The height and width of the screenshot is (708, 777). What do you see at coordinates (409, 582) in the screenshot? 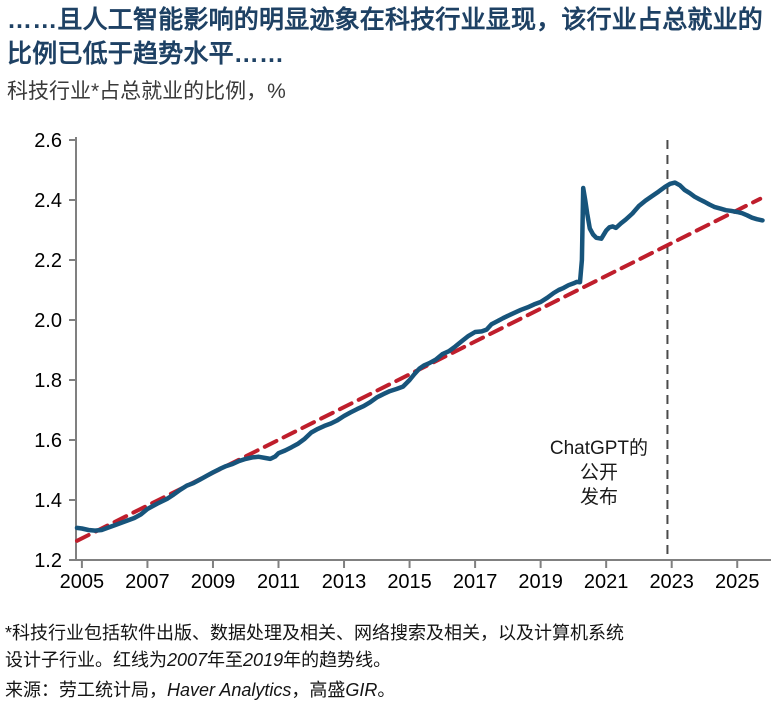
I see `x-tick-label: 2015` at bounding box center [409, 582].